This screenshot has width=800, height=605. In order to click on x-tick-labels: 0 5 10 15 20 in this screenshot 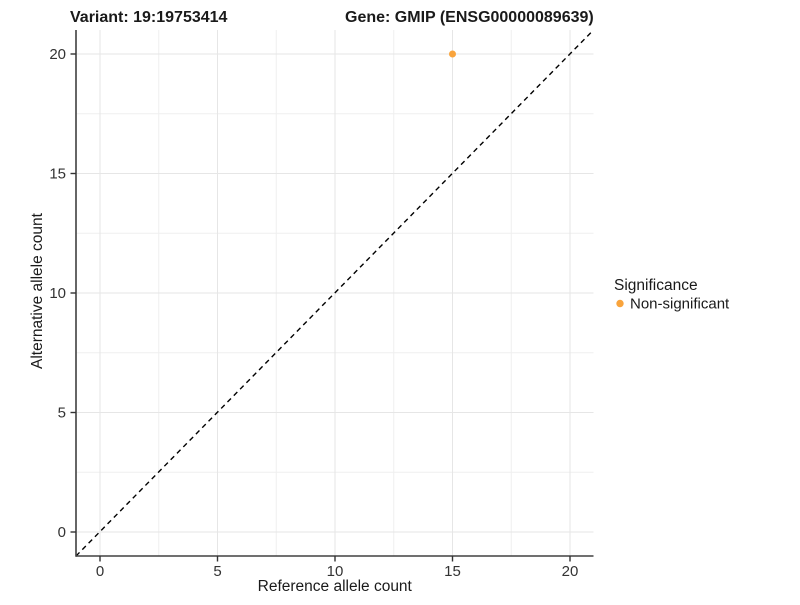, I will do `click(337, 571)`.